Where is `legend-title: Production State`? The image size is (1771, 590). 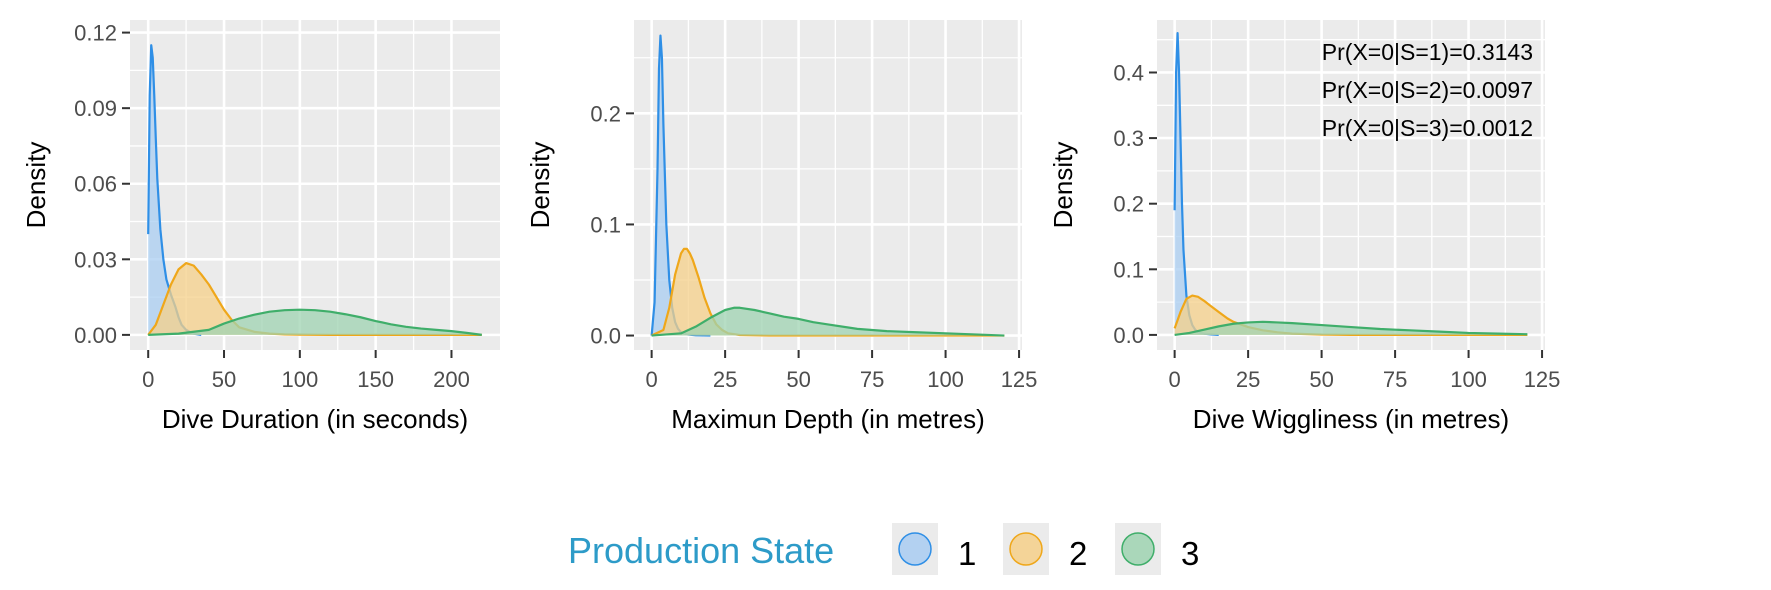
legend-title: Production State is located at coordinates (701, 550).